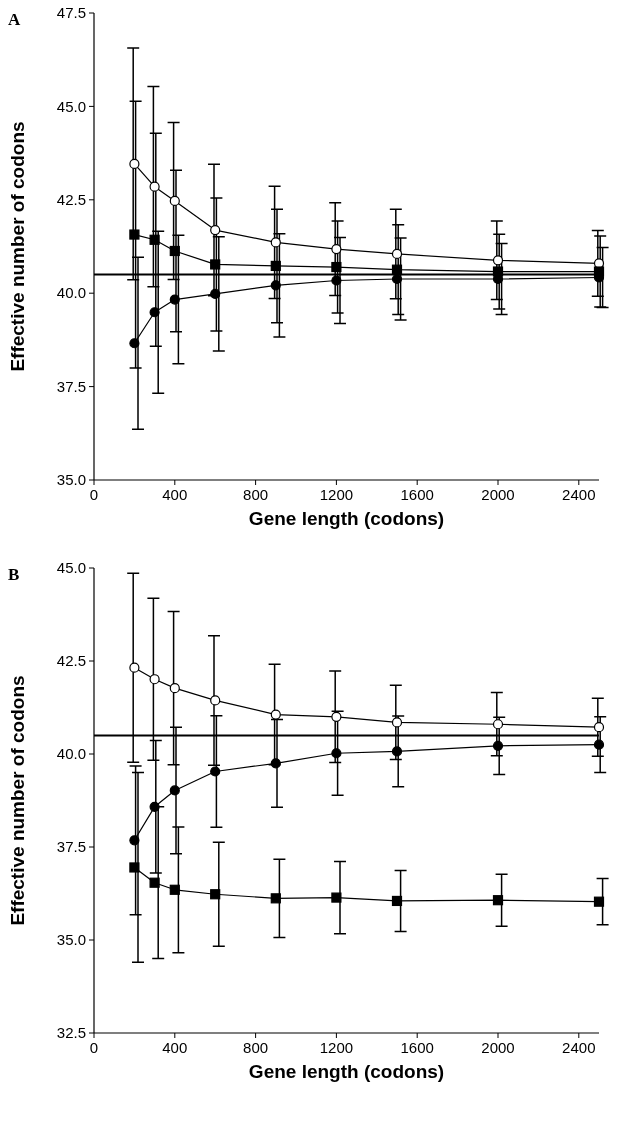  What do you see at coordinates (14, 574) in the screenshot?
I see `chart-title: B` at bounding box center [14, 574].